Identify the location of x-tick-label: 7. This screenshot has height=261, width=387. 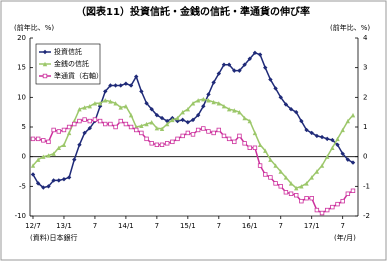
(281, 226).